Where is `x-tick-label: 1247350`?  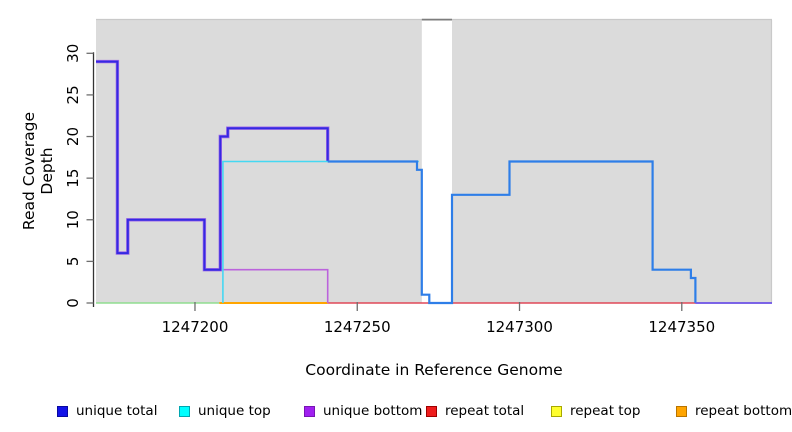 x-tick-label: 1247350 is located at coordinates (681, 327).